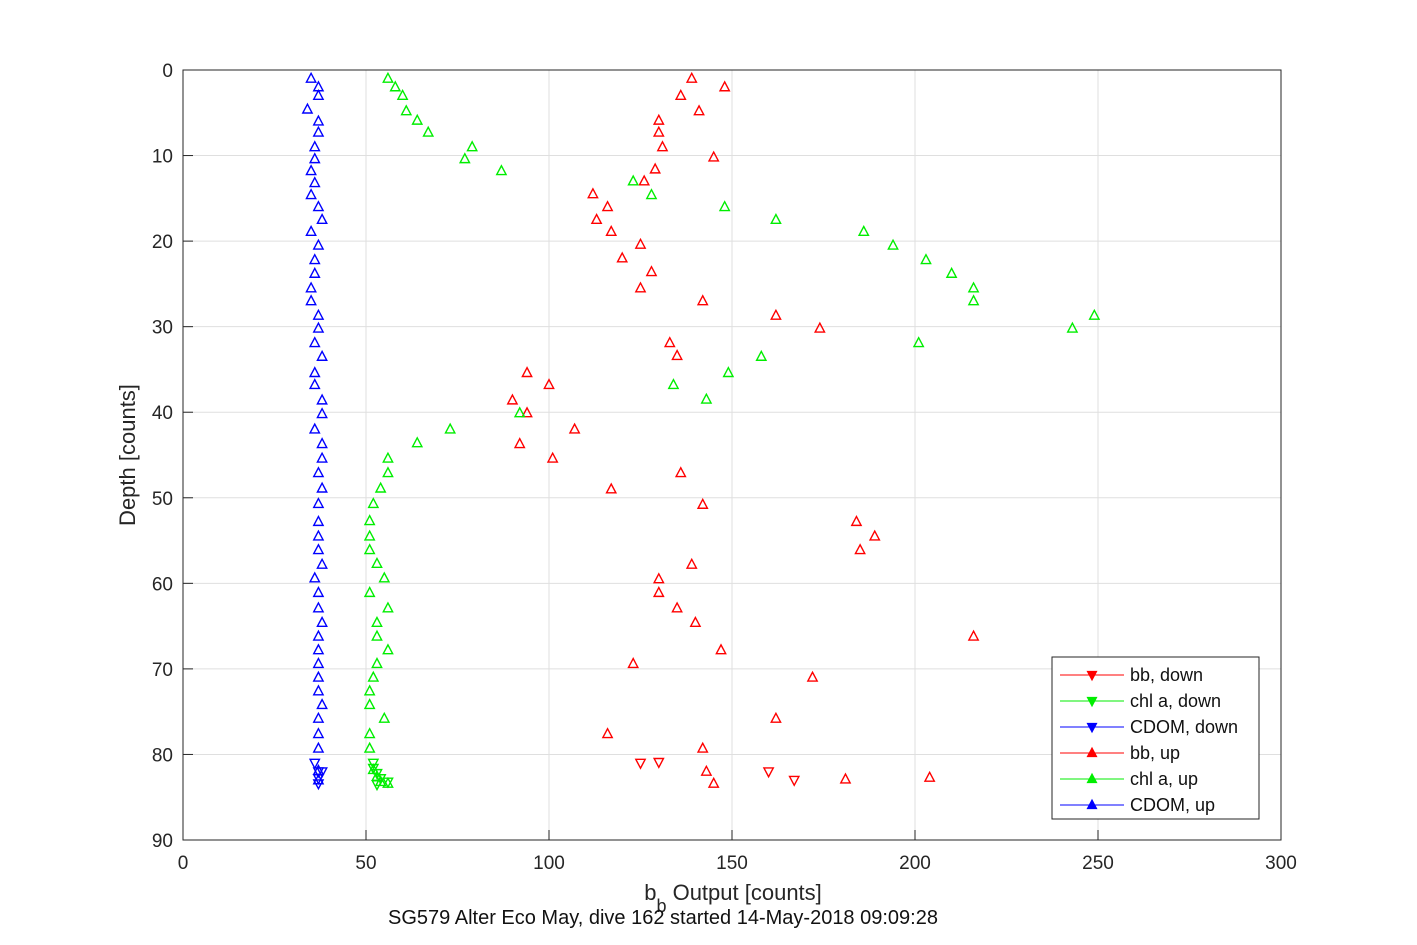  I want to click on legend-label: CDOM, down, so click(1184, 727).